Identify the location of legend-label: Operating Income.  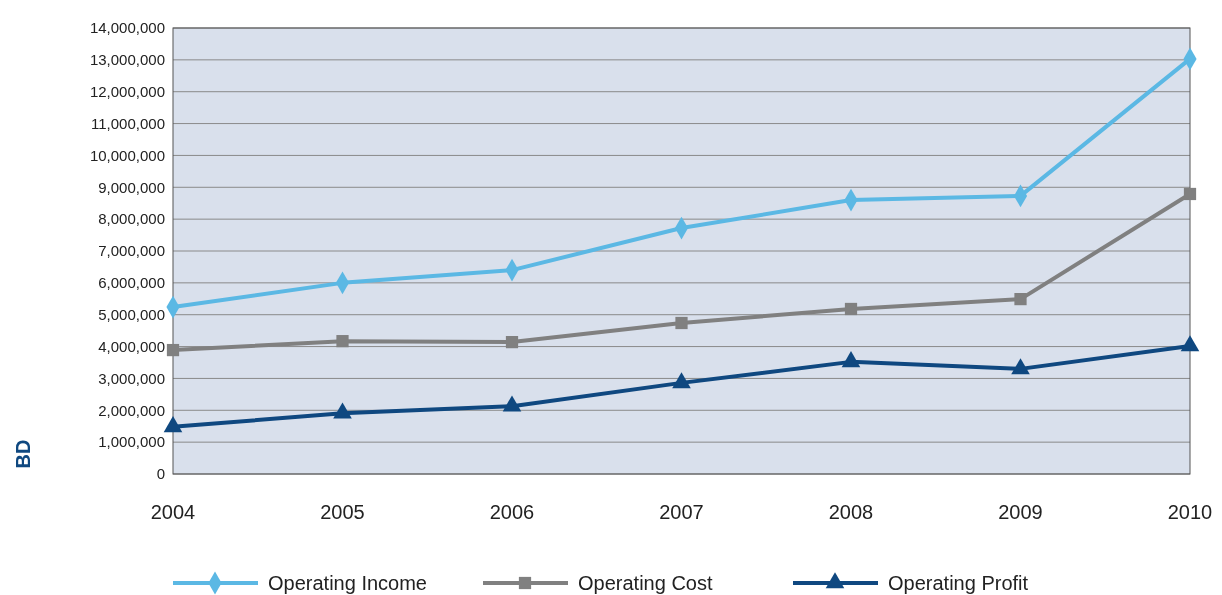
(347, 583).